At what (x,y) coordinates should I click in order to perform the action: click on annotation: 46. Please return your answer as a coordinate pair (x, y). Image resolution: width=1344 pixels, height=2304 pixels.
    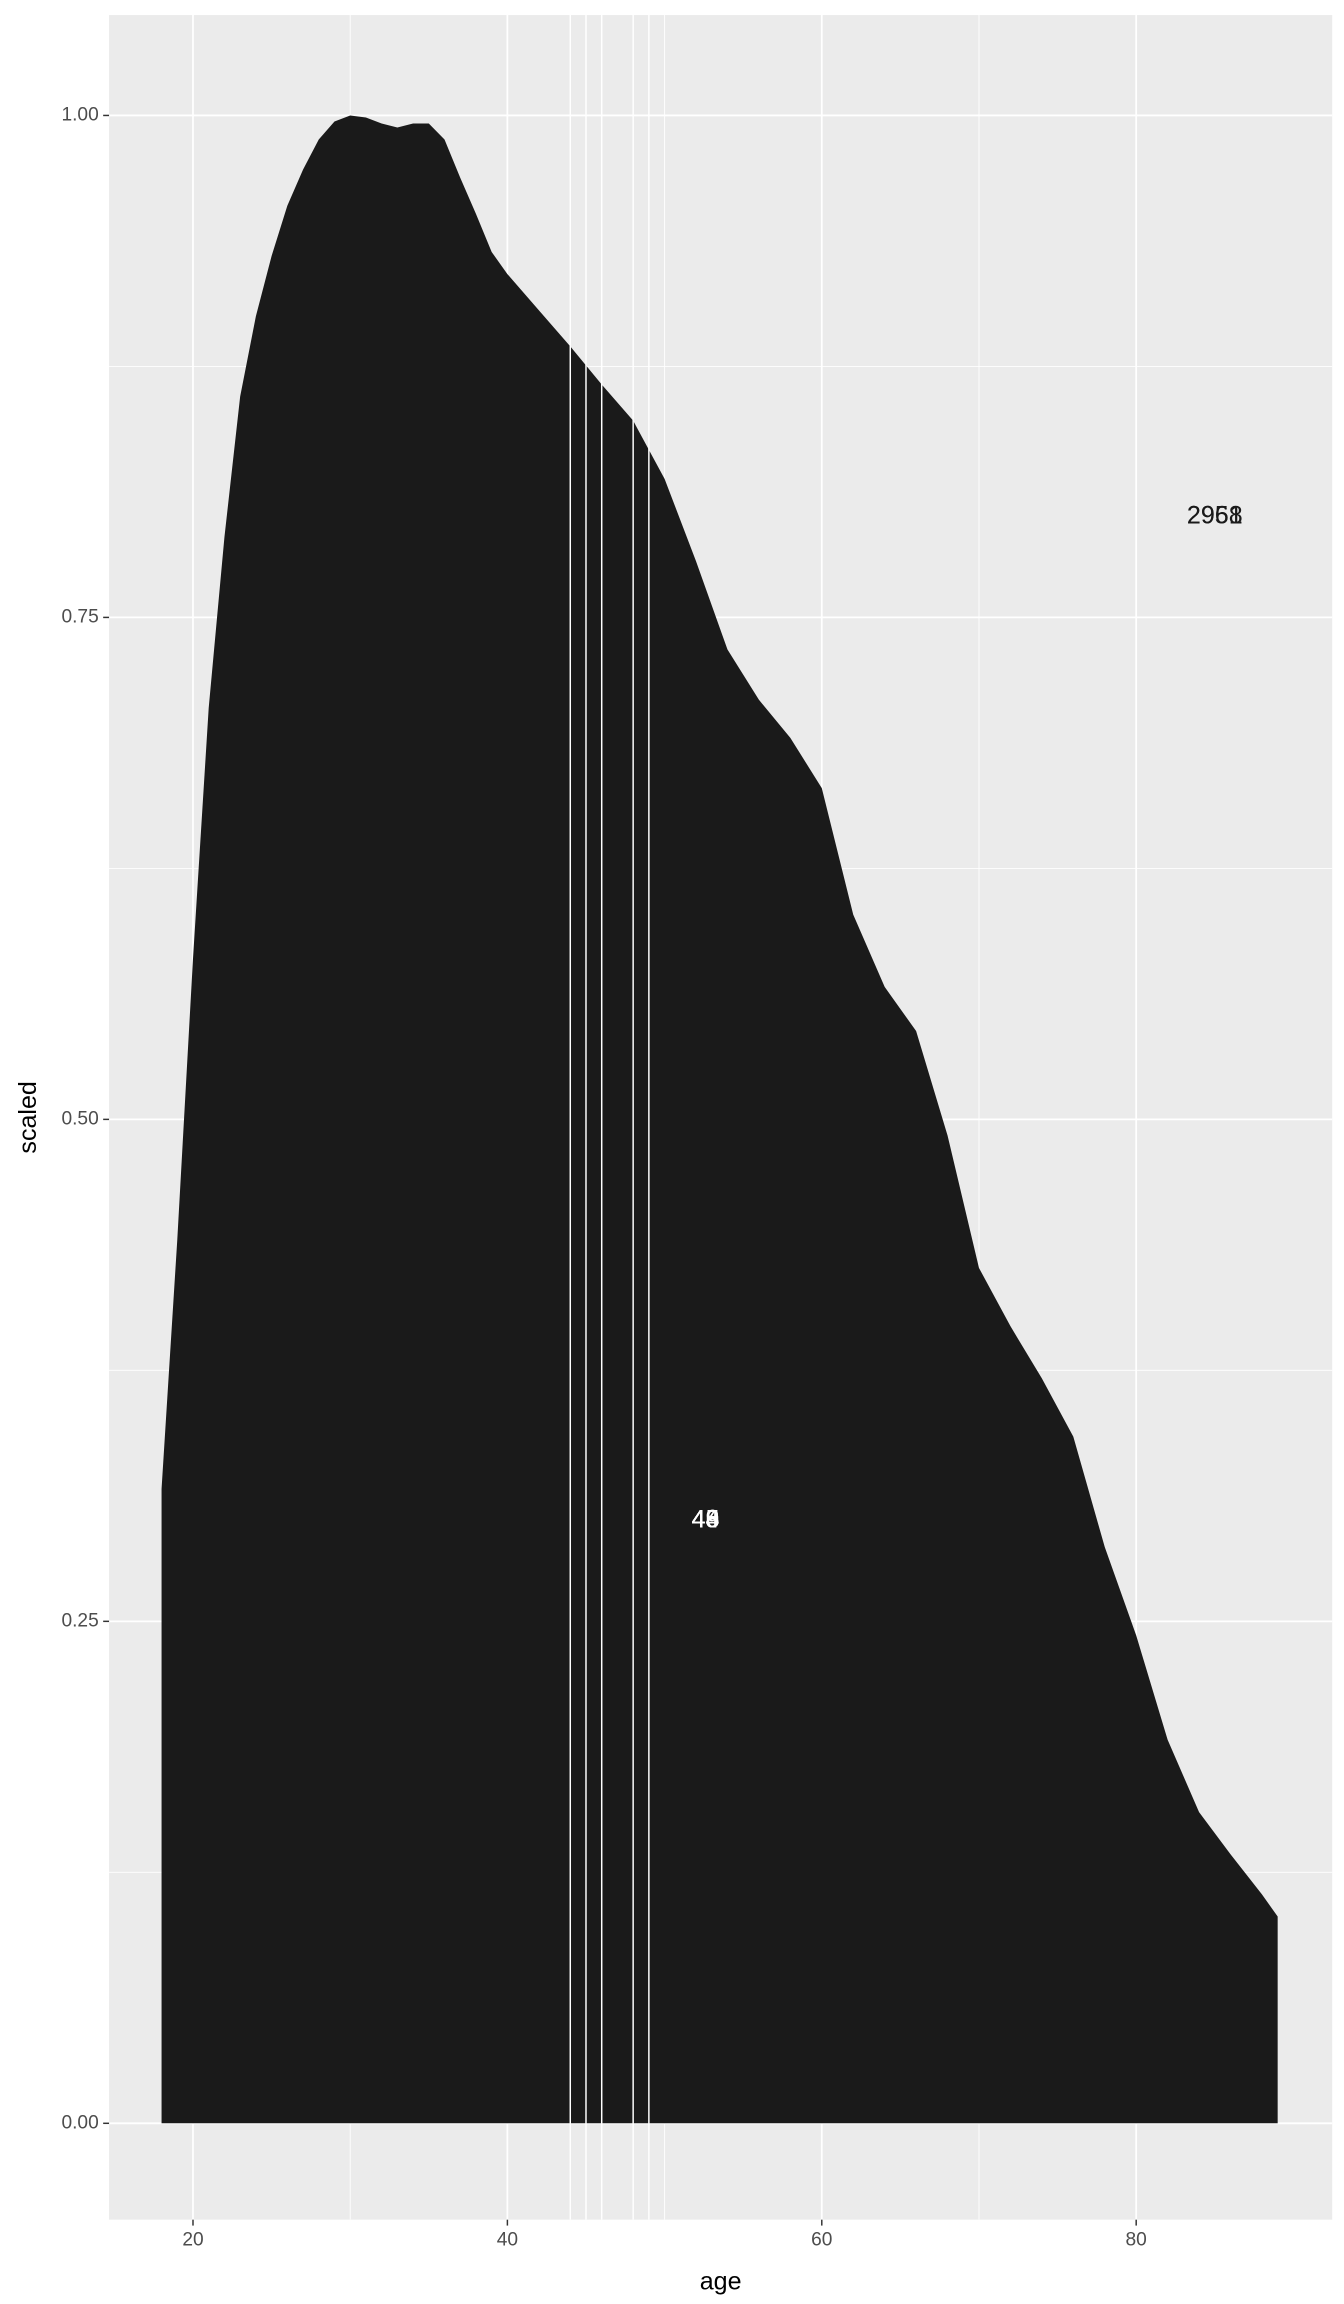
    Looking at the image, I should click on (706, 1520).